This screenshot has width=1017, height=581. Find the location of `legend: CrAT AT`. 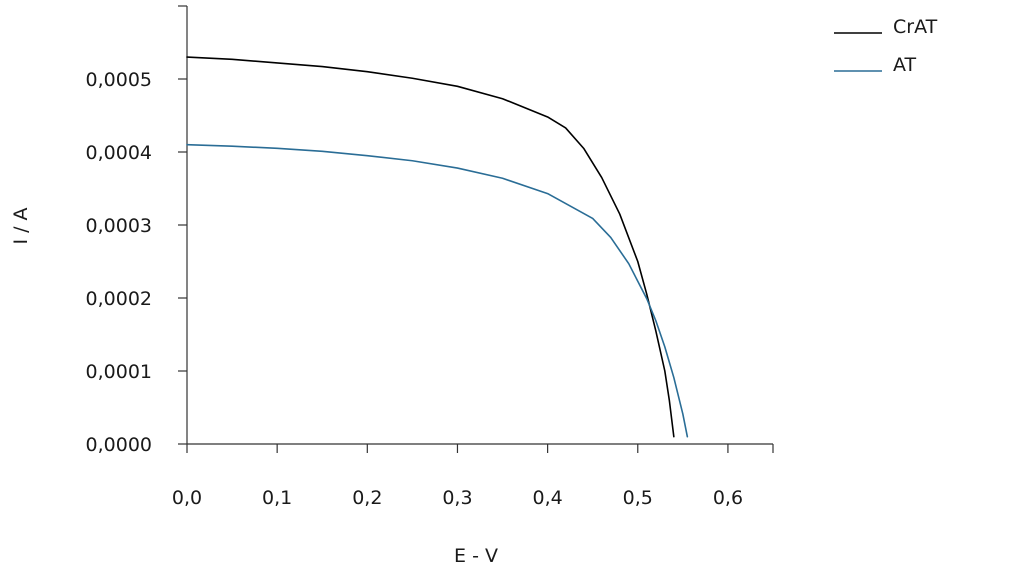

legend: CrAT AT is located at coordinates (886, 46).